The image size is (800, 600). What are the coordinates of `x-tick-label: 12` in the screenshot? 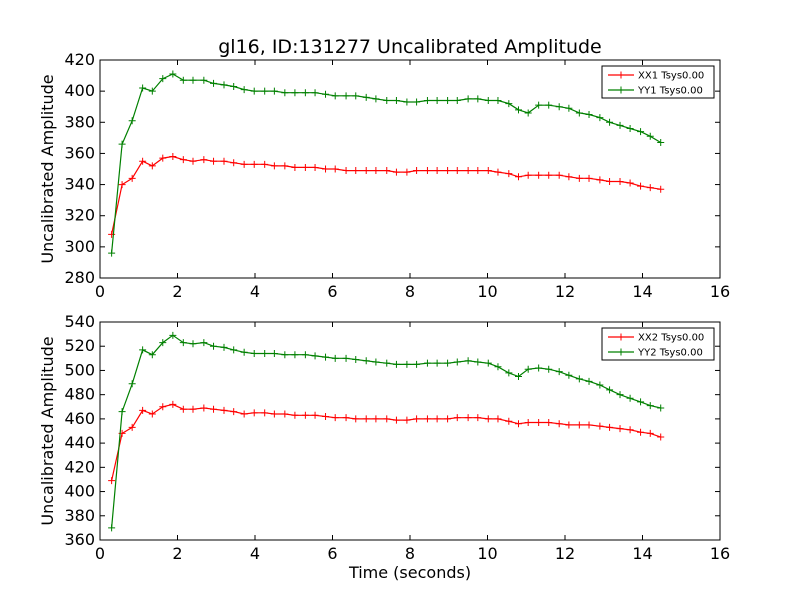 It's located at (565, 291).